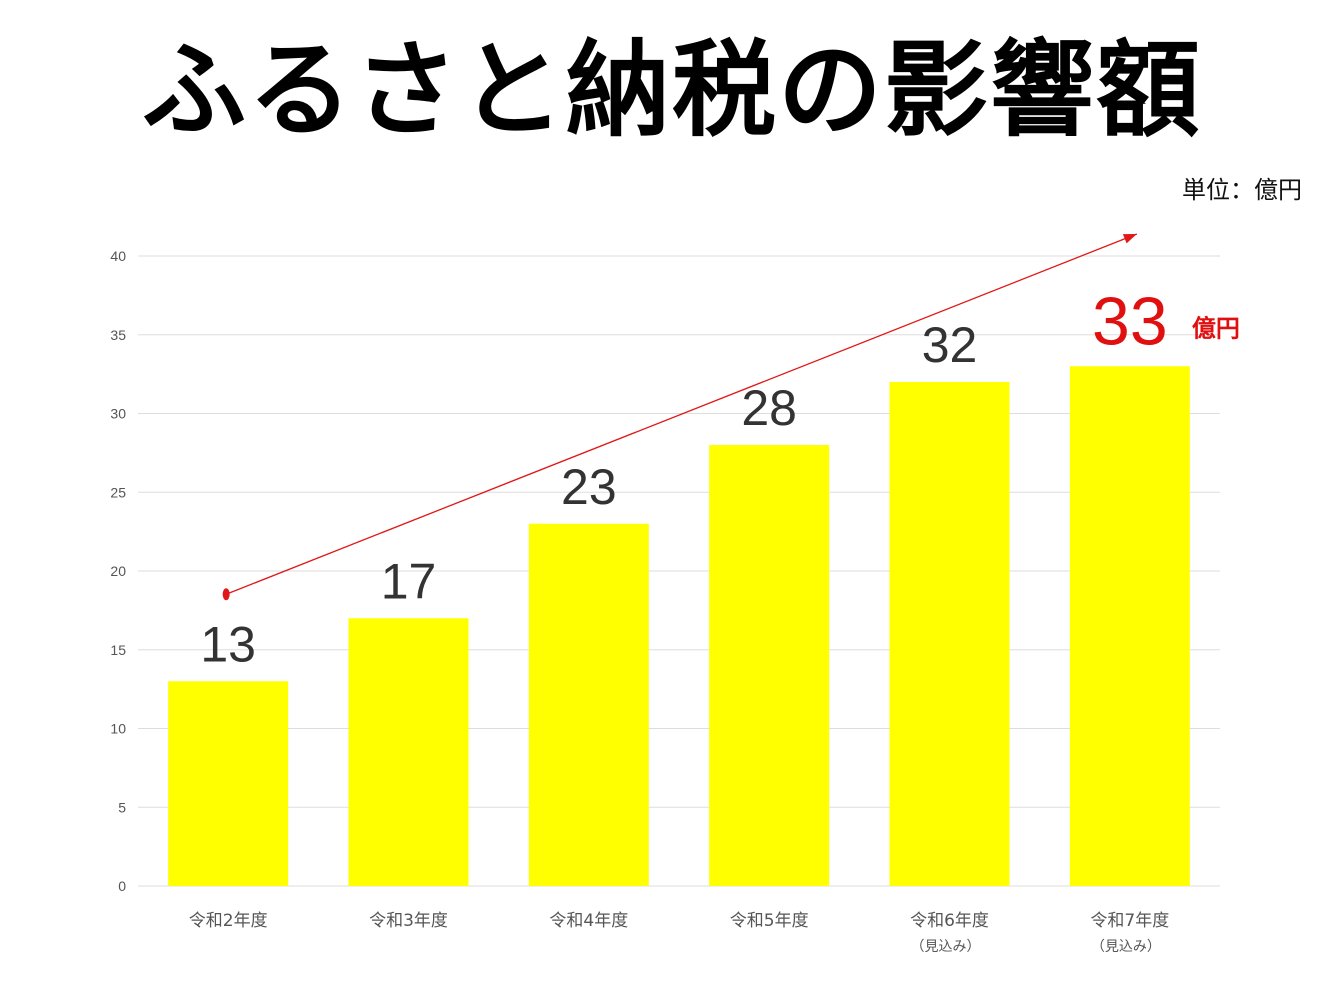 The image size is (1344, 1008). I want to click on y-tick-label: 35, so click(118, 335).